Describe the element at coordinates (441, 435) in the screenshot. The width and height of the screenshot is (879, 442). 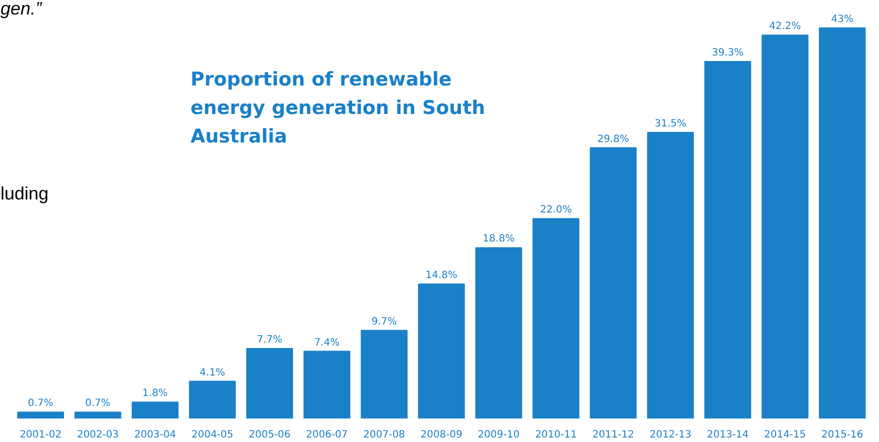
I see `x-tick-label: 2008-09` at that location.